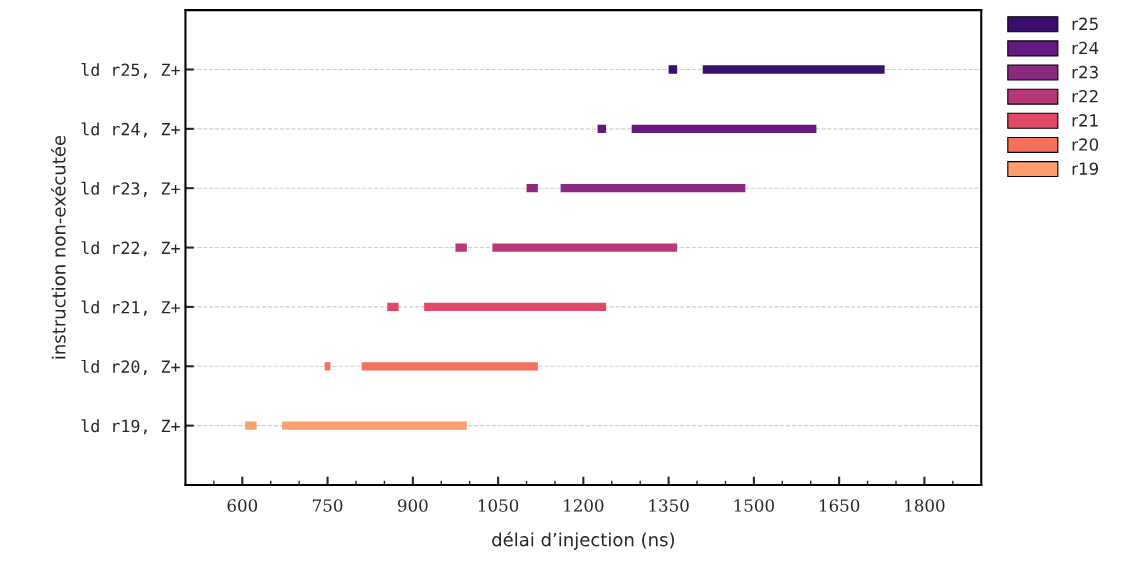 This screenshot has width=1124, height=562. What do you see at coordinates (130, 308) in the screenshot?
I see `y-tick-label: ld r21, Z+` at bounding box center [130, 308].